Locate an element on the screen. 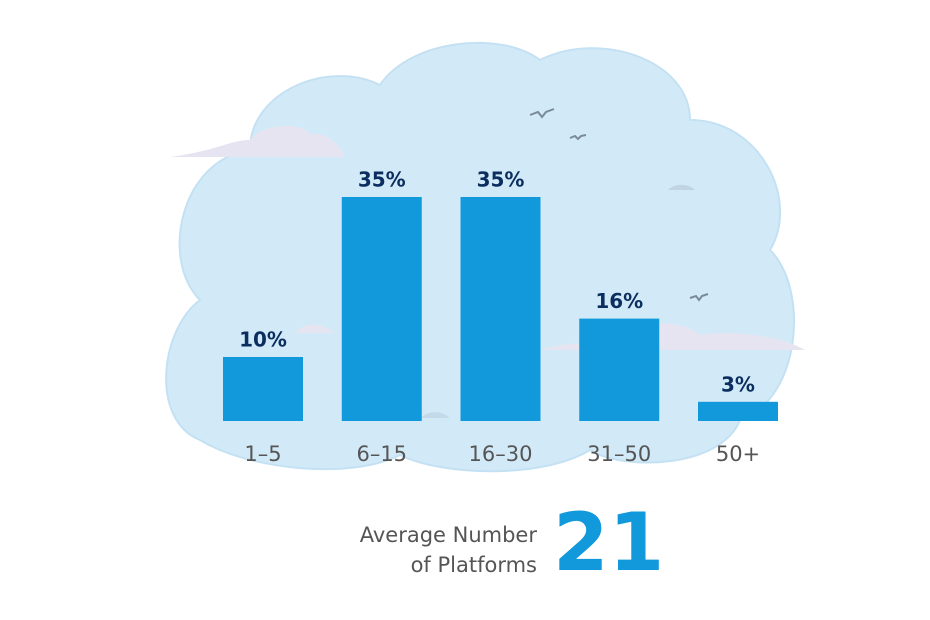 The image size is (930, 620). x-tick-label: 50+ is located at coordinates (738, 454).